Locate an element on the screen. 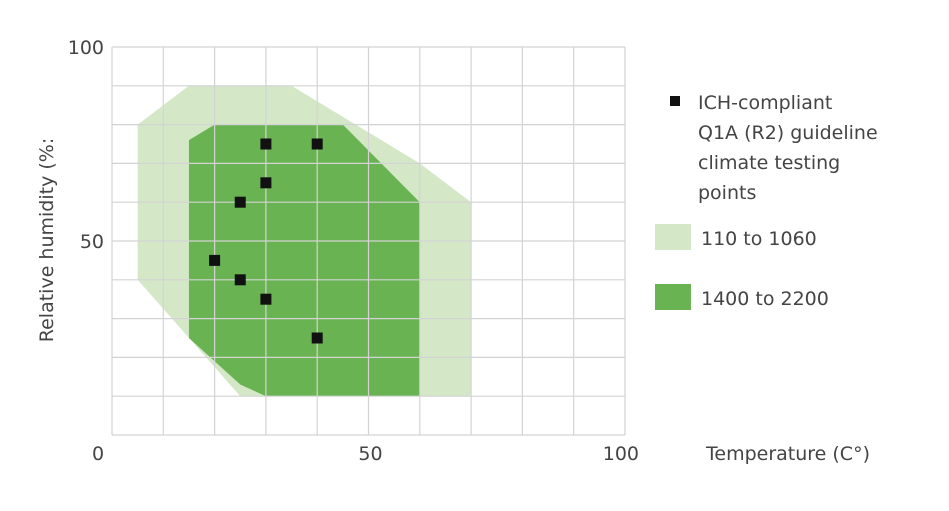 This screenshot has width=949, height=511. legend-label-line: climate testing is located at coordinates (769, 163).